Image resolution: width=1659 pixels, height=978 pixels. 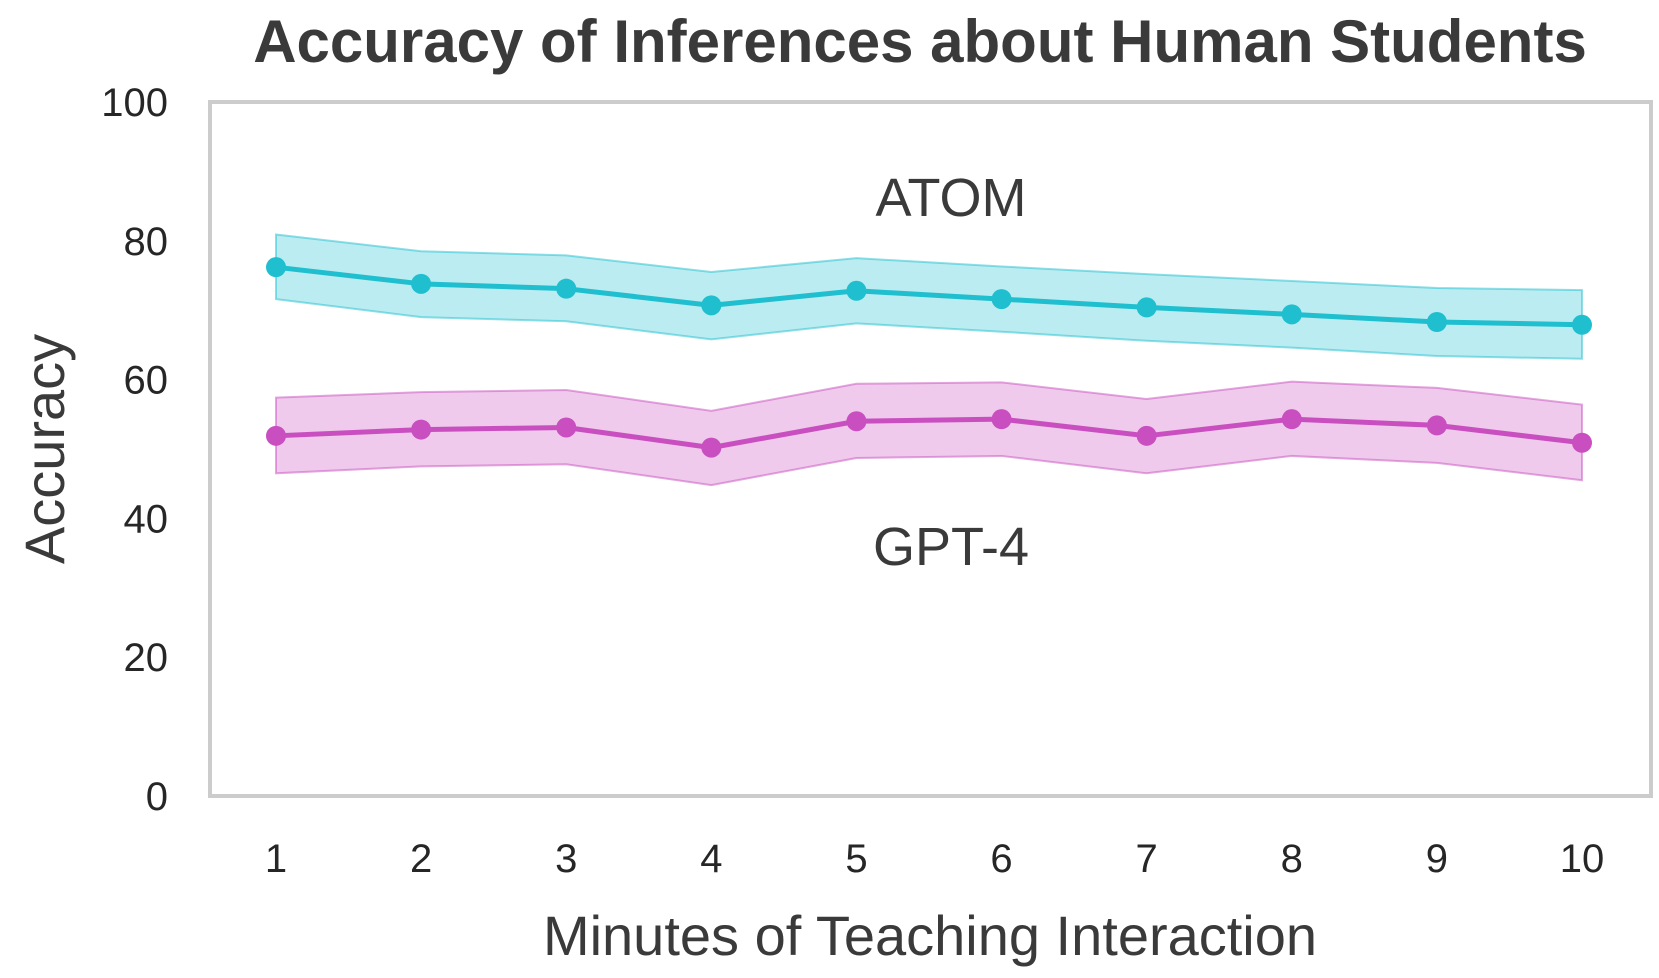 I want to click on series-gpt4, so click(x=929, y=433).